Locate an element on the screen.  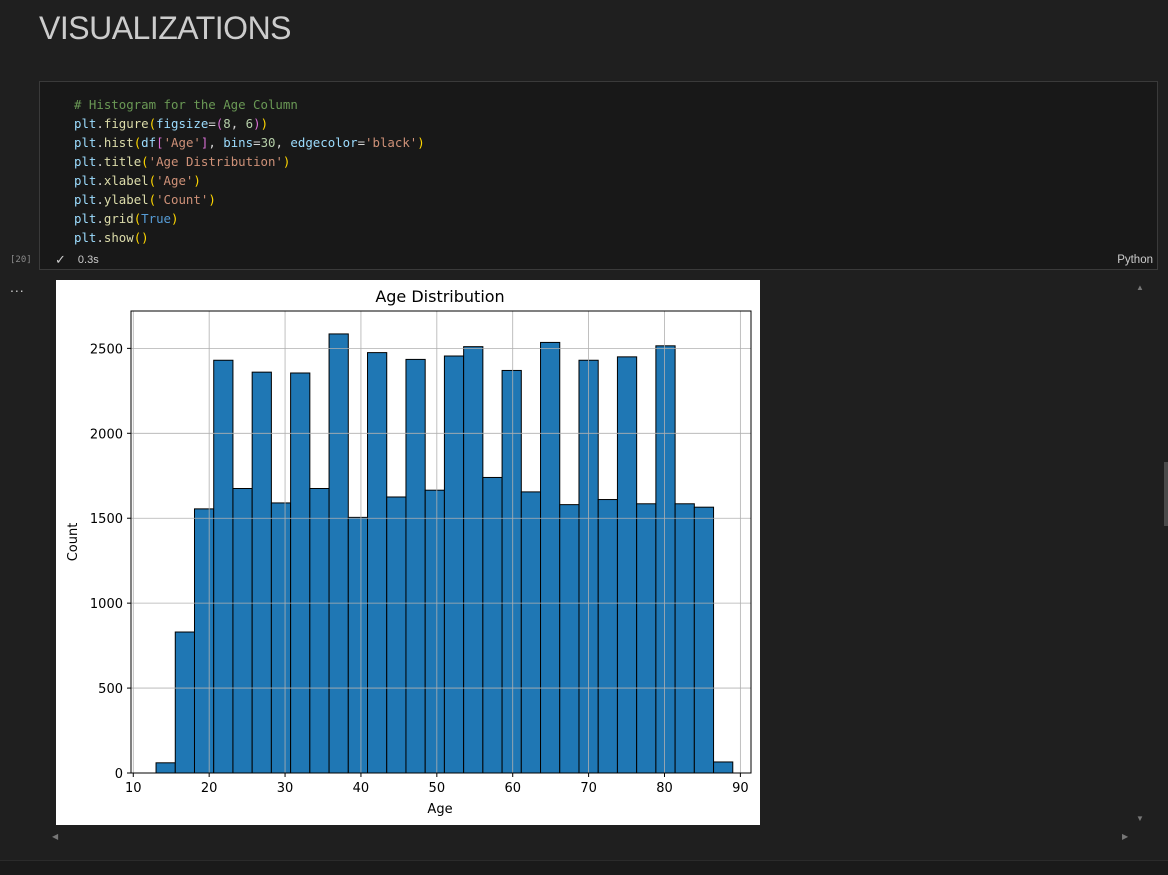
y-tick-label: 0 is located at coordinates (119, 774).